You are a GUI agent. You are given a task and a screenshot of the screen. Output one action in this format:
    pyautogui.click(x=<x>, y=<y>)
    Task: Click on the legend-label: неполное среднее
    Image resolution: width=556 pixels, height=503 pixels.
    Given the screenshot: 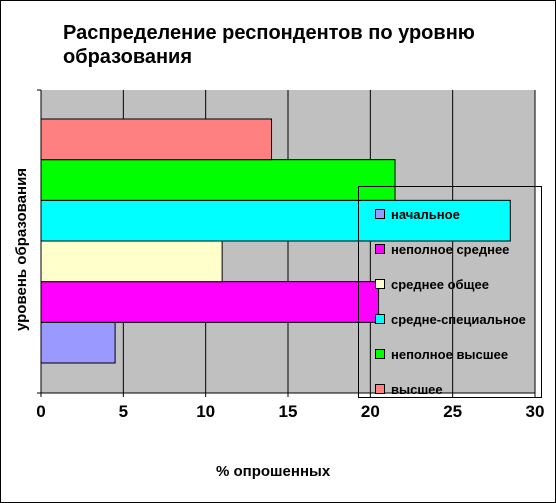 What is the action you would take?
    pyautogui.click(x=450, y=249)
    